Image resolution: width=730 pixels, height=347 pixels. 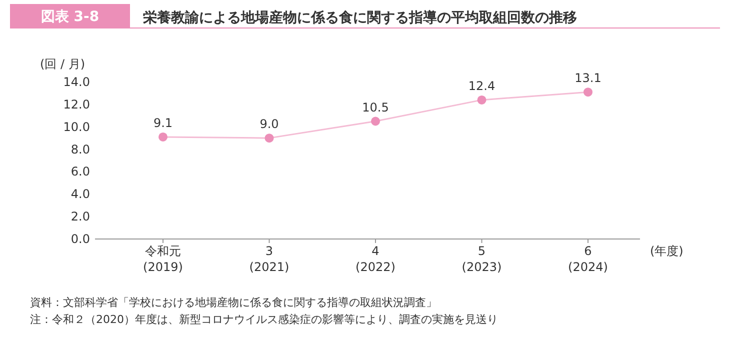 I want to click on y-tick-label: 2.0, so click(x=80, y=217).